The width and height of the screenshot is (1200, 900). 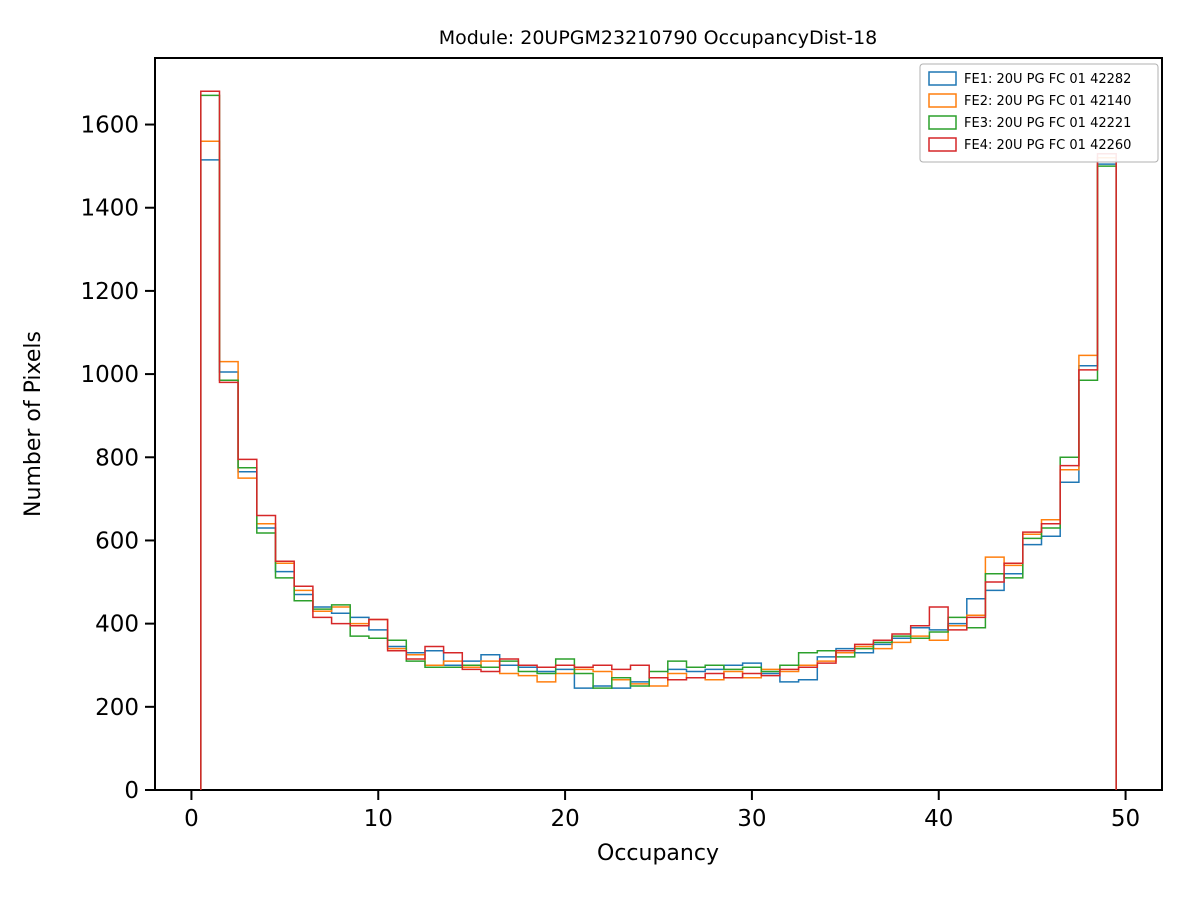 What do you see at coordinates (751, 819) in the screenshot?
I see `x-tick-label: 30` at bounding box center [751, 819].